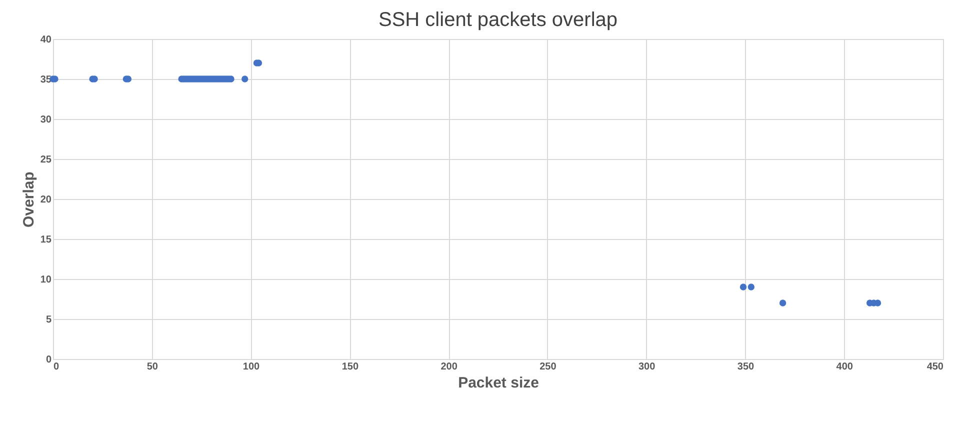 Image resolution: width=958 pixels, height=440 pixels. I want to click on y-tick-label: 10, so click(46, 280).